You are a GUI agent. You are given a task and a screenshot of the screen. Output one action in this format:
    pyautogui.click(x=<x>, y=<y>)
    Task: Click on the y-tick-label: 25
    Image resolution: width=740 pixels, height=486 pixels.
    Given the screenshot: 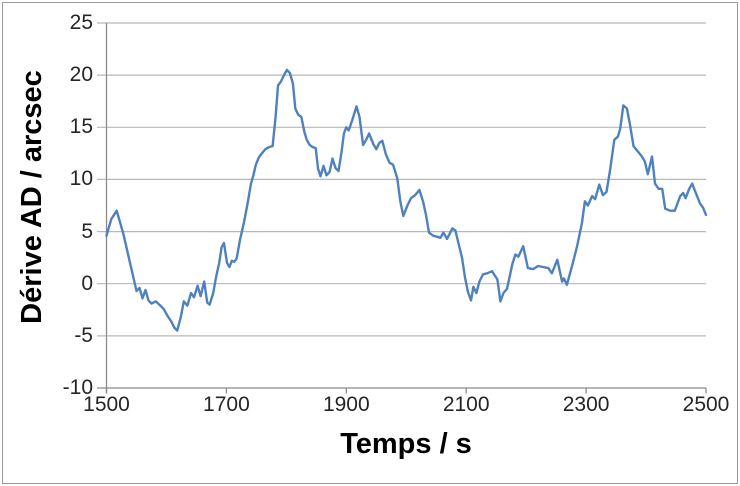 What is the action you would take?
    pyautogui.click(x=81, y=22)
    